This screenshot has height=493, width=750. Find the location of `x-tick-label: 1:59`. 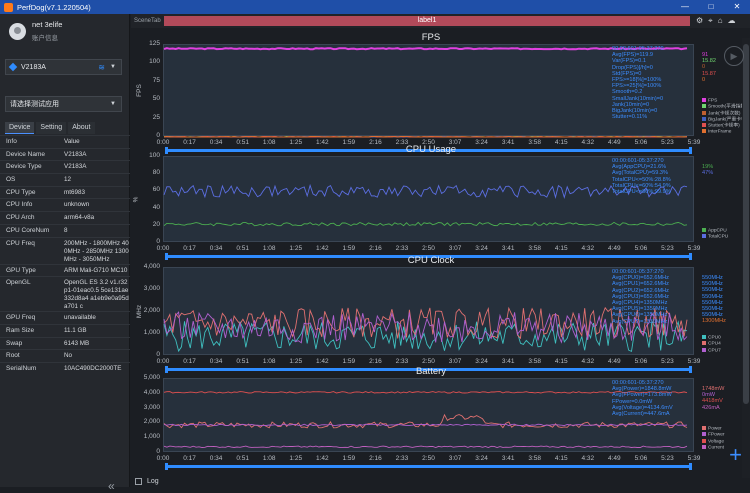

x-tick-label: 1:59 is located at coordinates (349, 361).